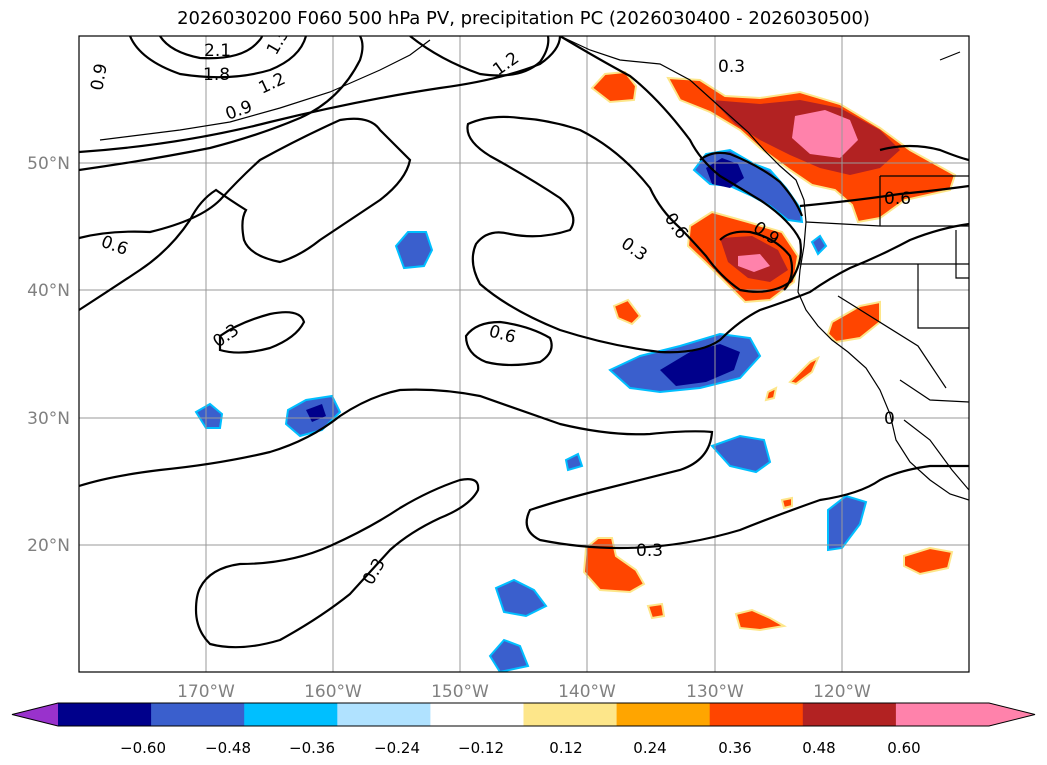  What do you see at coordinates (656, 611) in the screenshot?
I see `precip-pos-sub4` at bounding box center [656, 611].